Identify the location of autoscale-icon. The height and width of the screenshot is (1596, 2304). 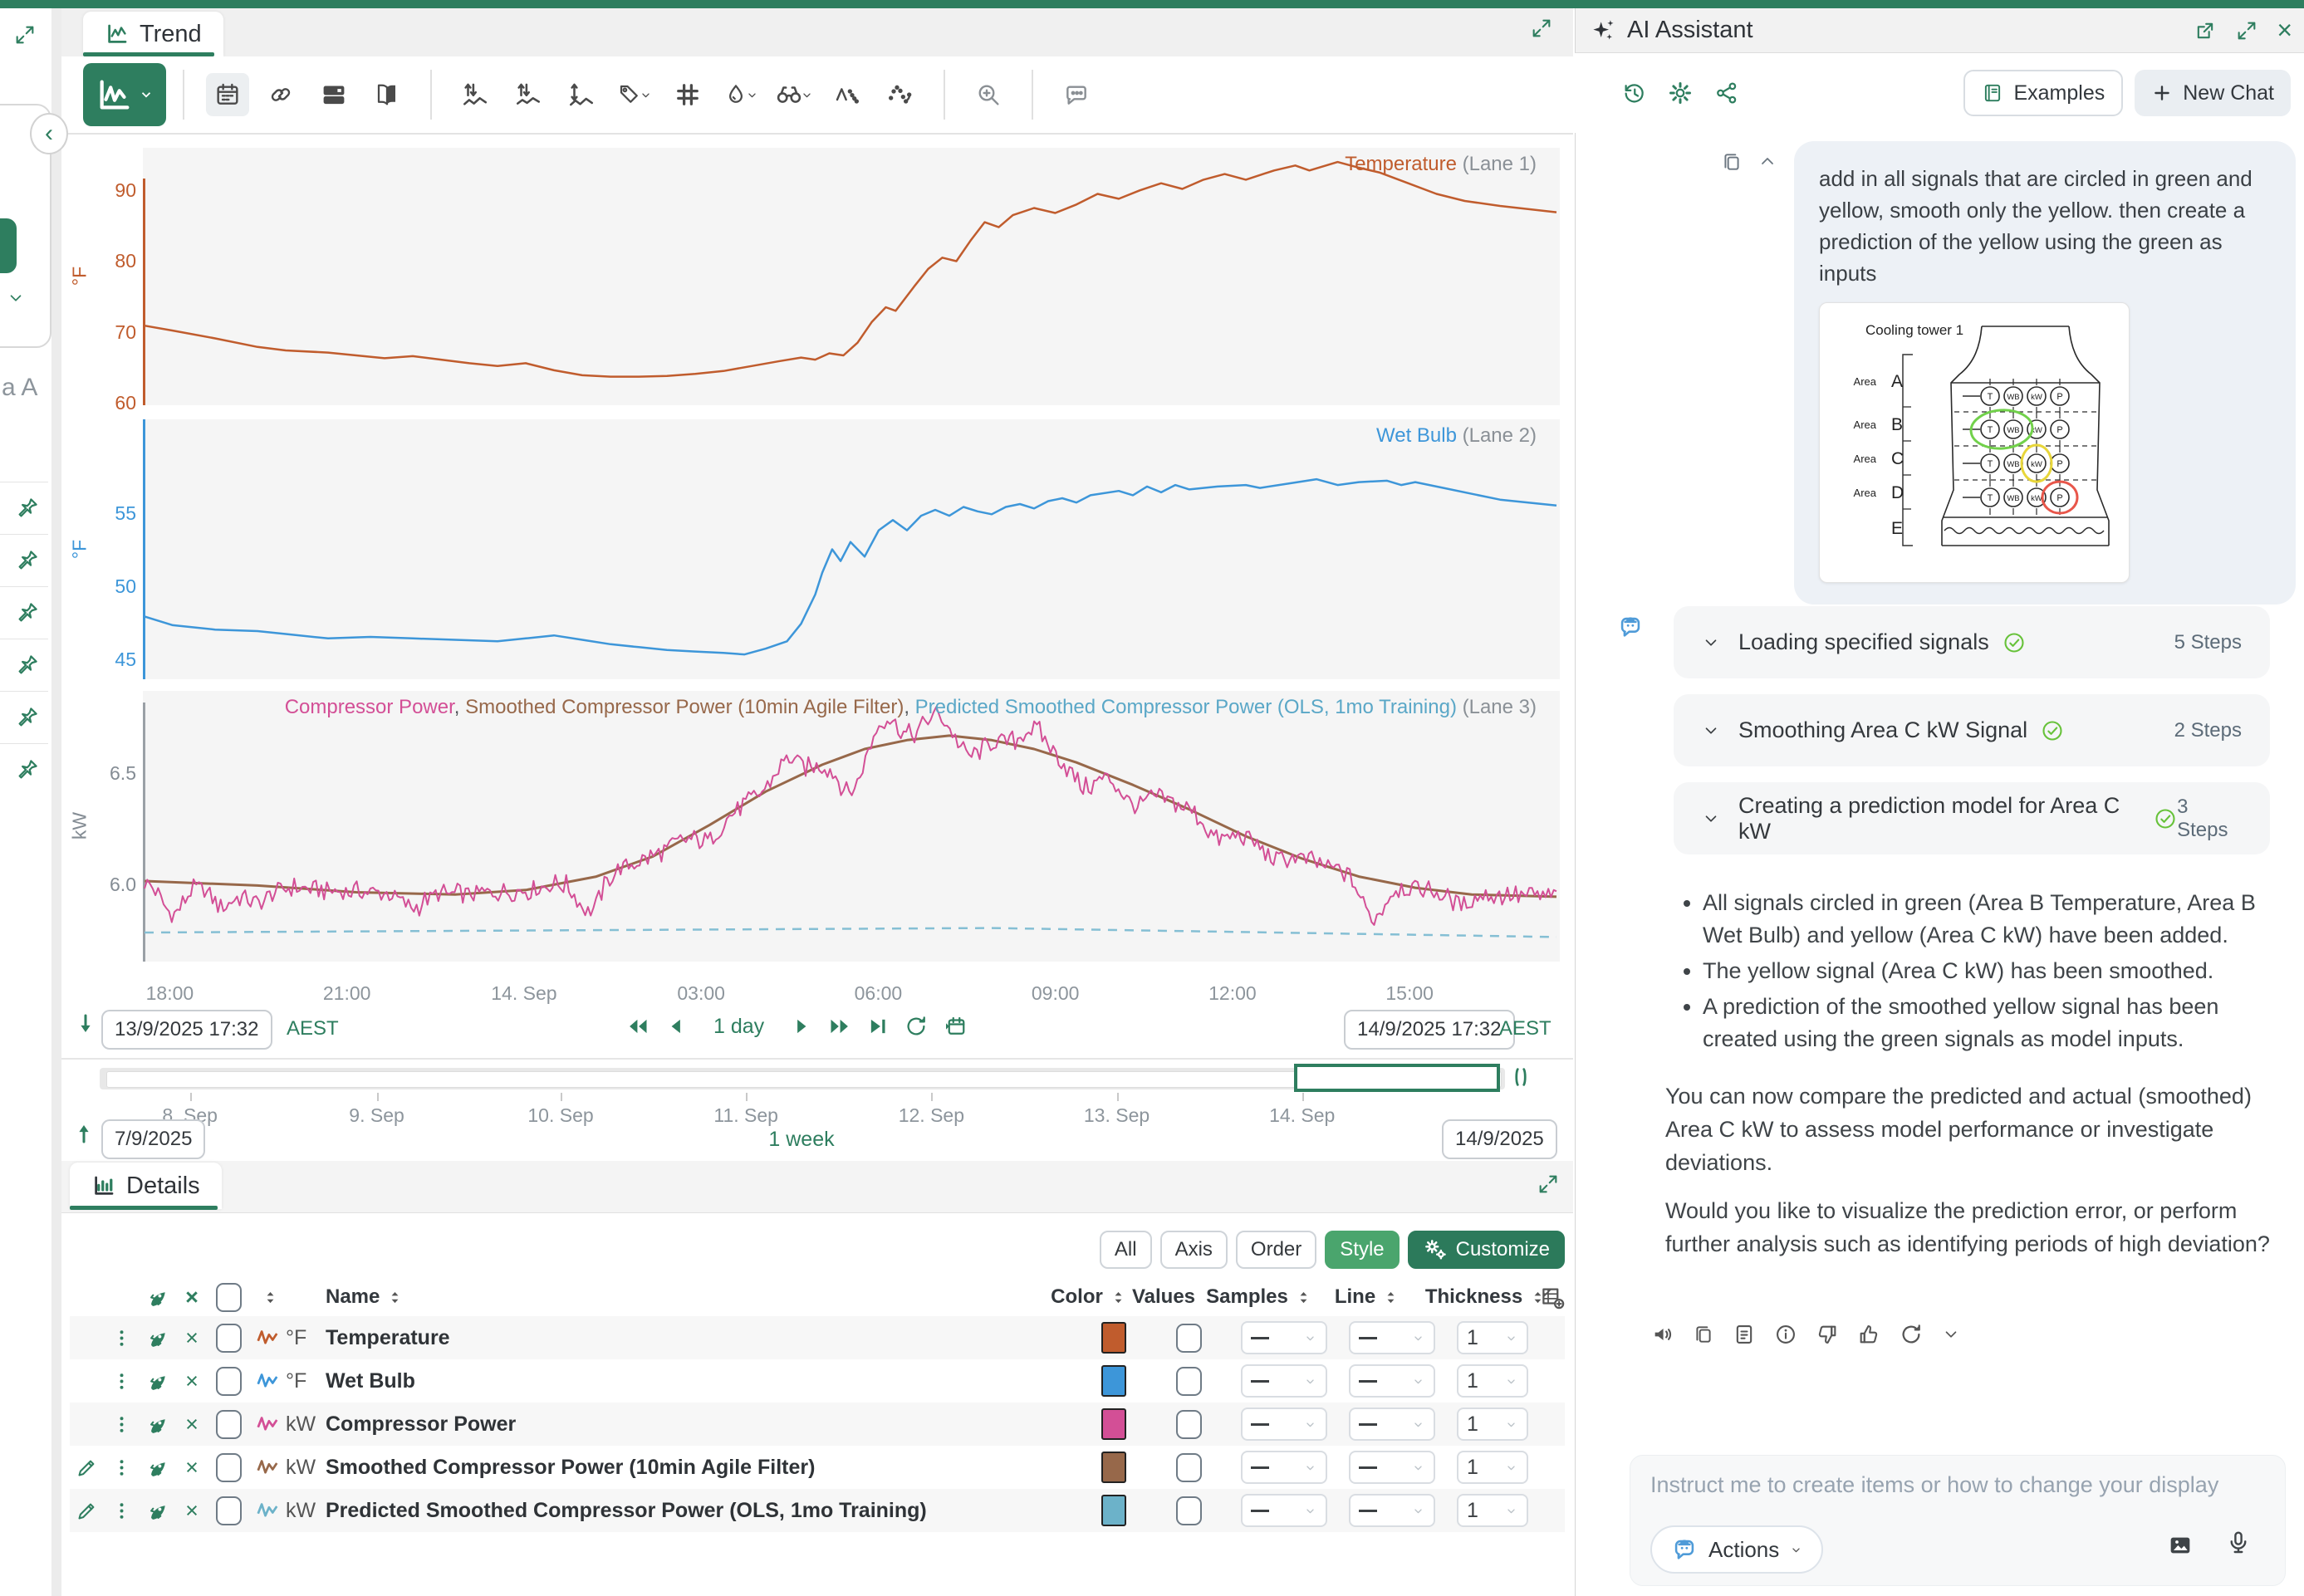
(581, 94).